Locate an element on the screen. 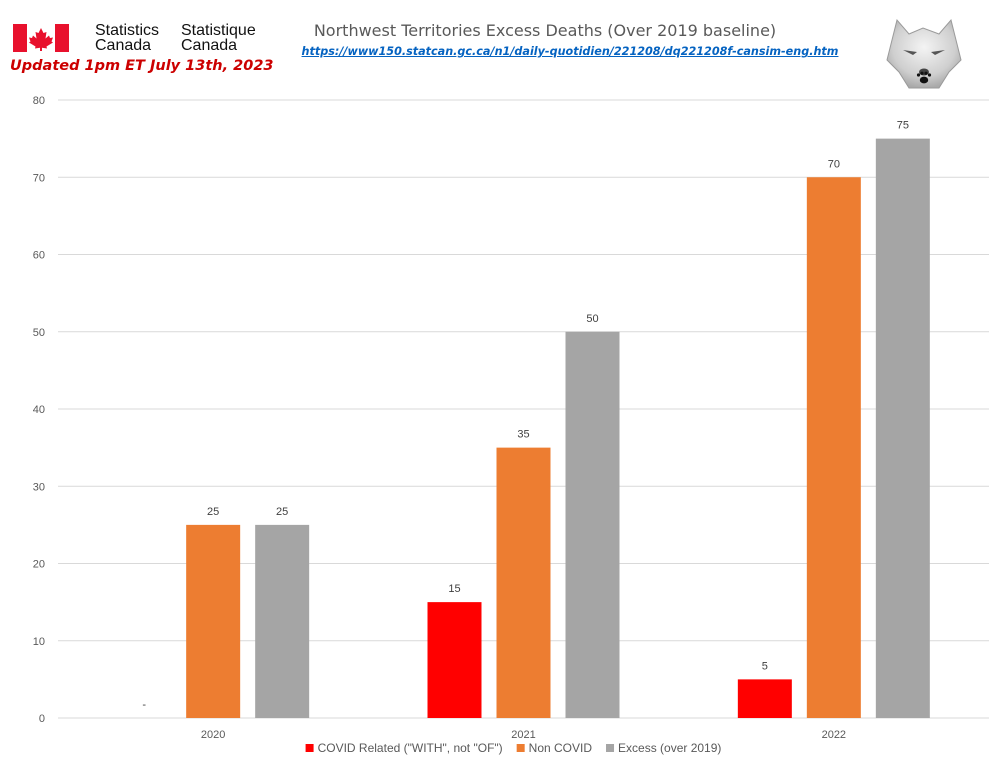 The width and height of the screenshot is (989, 767). y-tick-label: 30 is located at coordinates (39, 487).